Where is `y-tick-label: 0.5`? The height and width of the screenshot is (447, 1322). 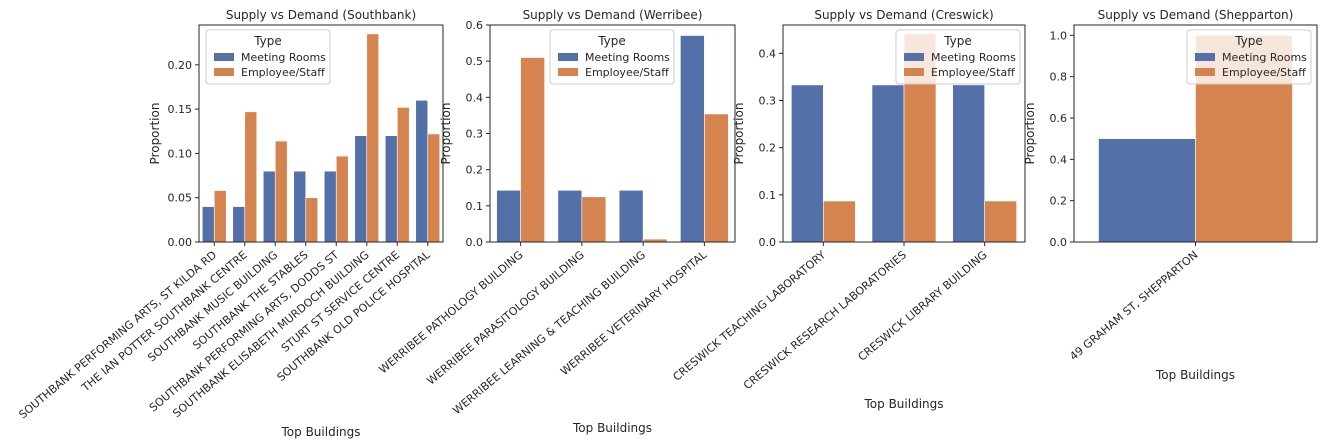
y-tick-label: 0.5 is located at coordinates (475, 61).